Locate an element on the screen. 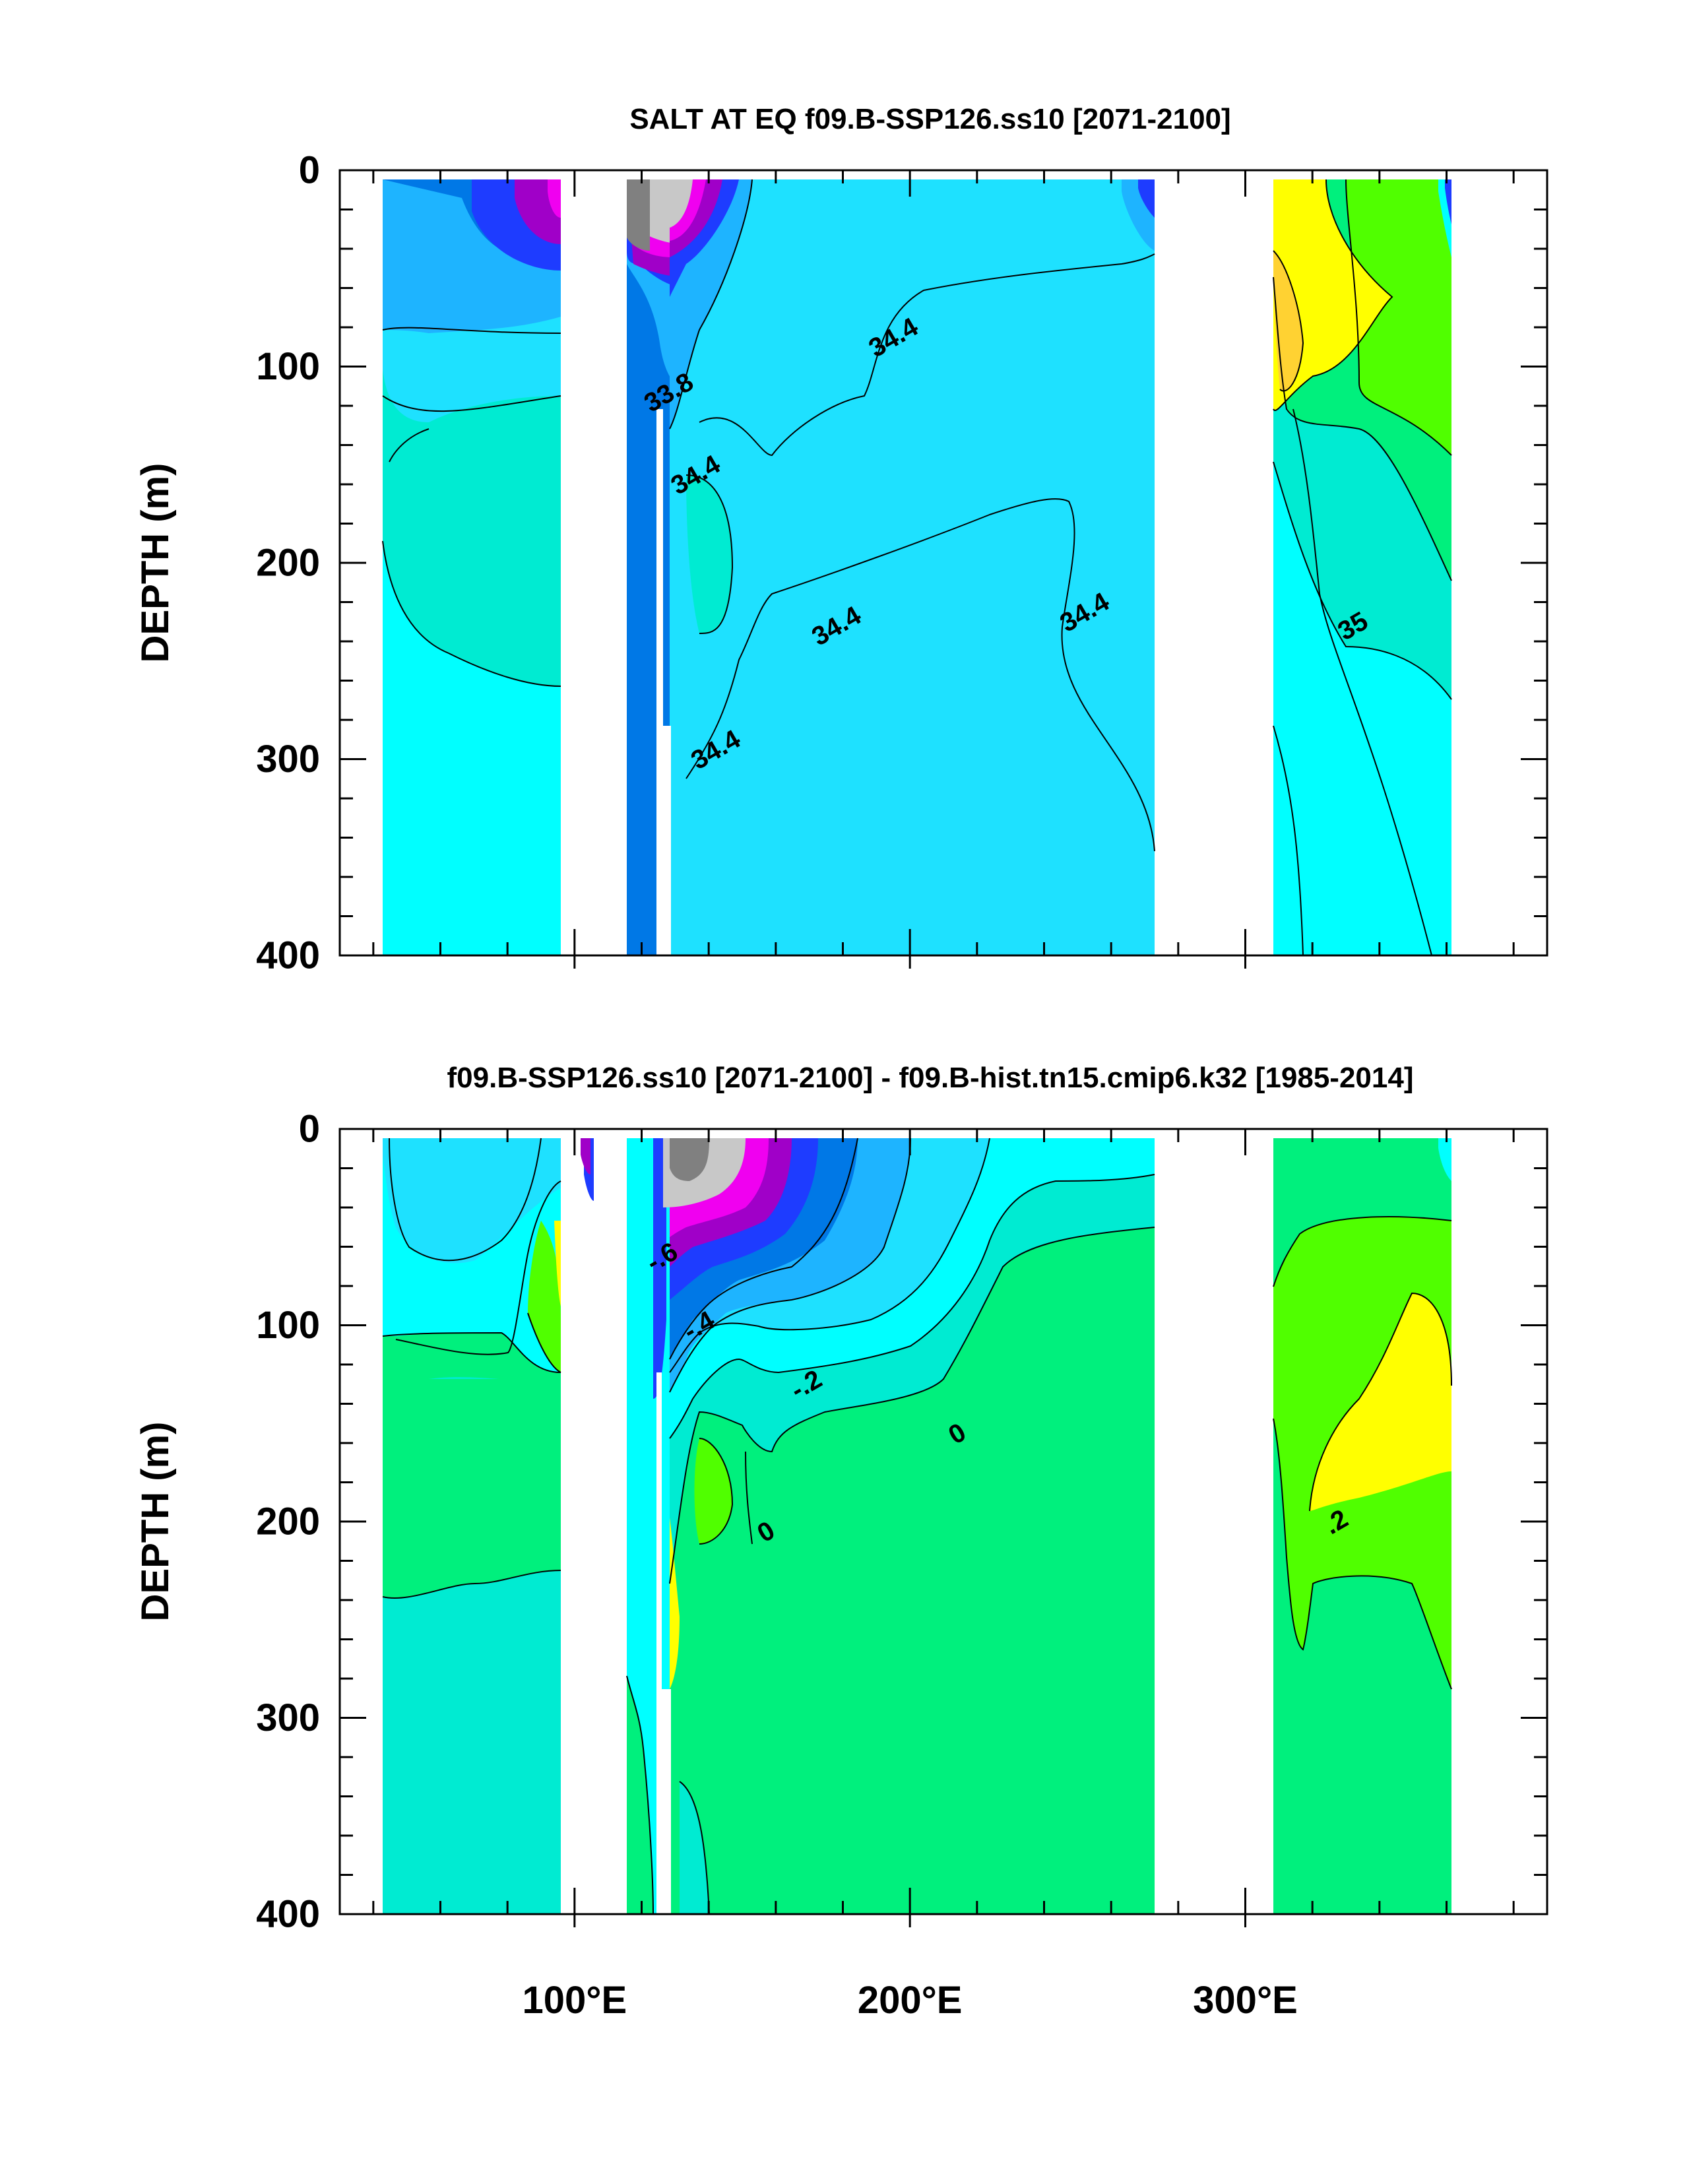 This screenshot has width=1689, height=2184. top-y-tick-label: 300 is located at coordinates (288, 759).